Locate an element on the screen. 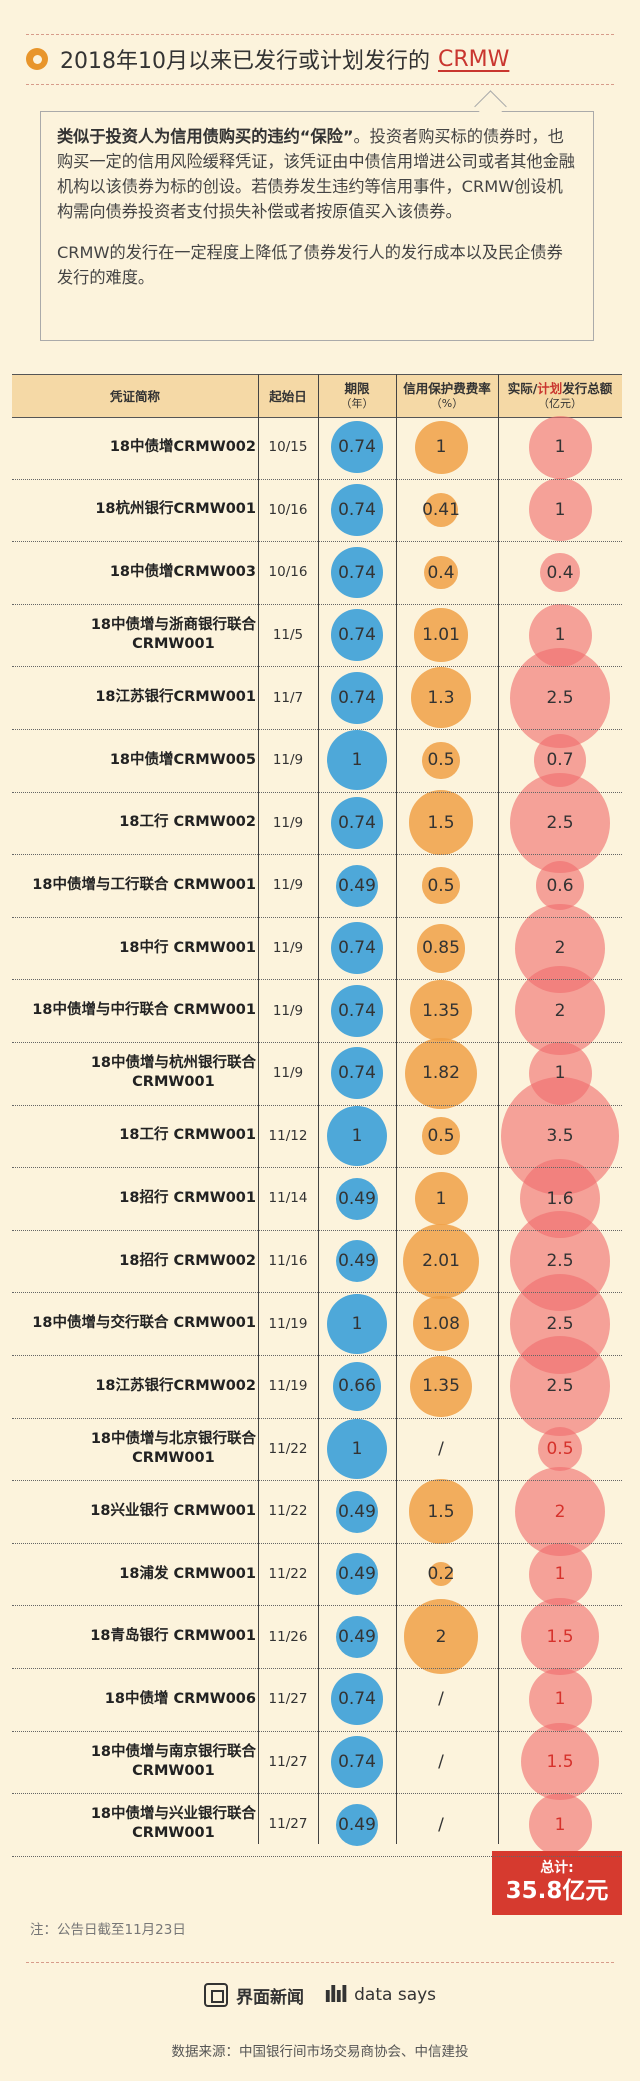 The image size is (640, 2081). row-name-line: 18工行 CRMW002 is located at coordinates (187, 822).